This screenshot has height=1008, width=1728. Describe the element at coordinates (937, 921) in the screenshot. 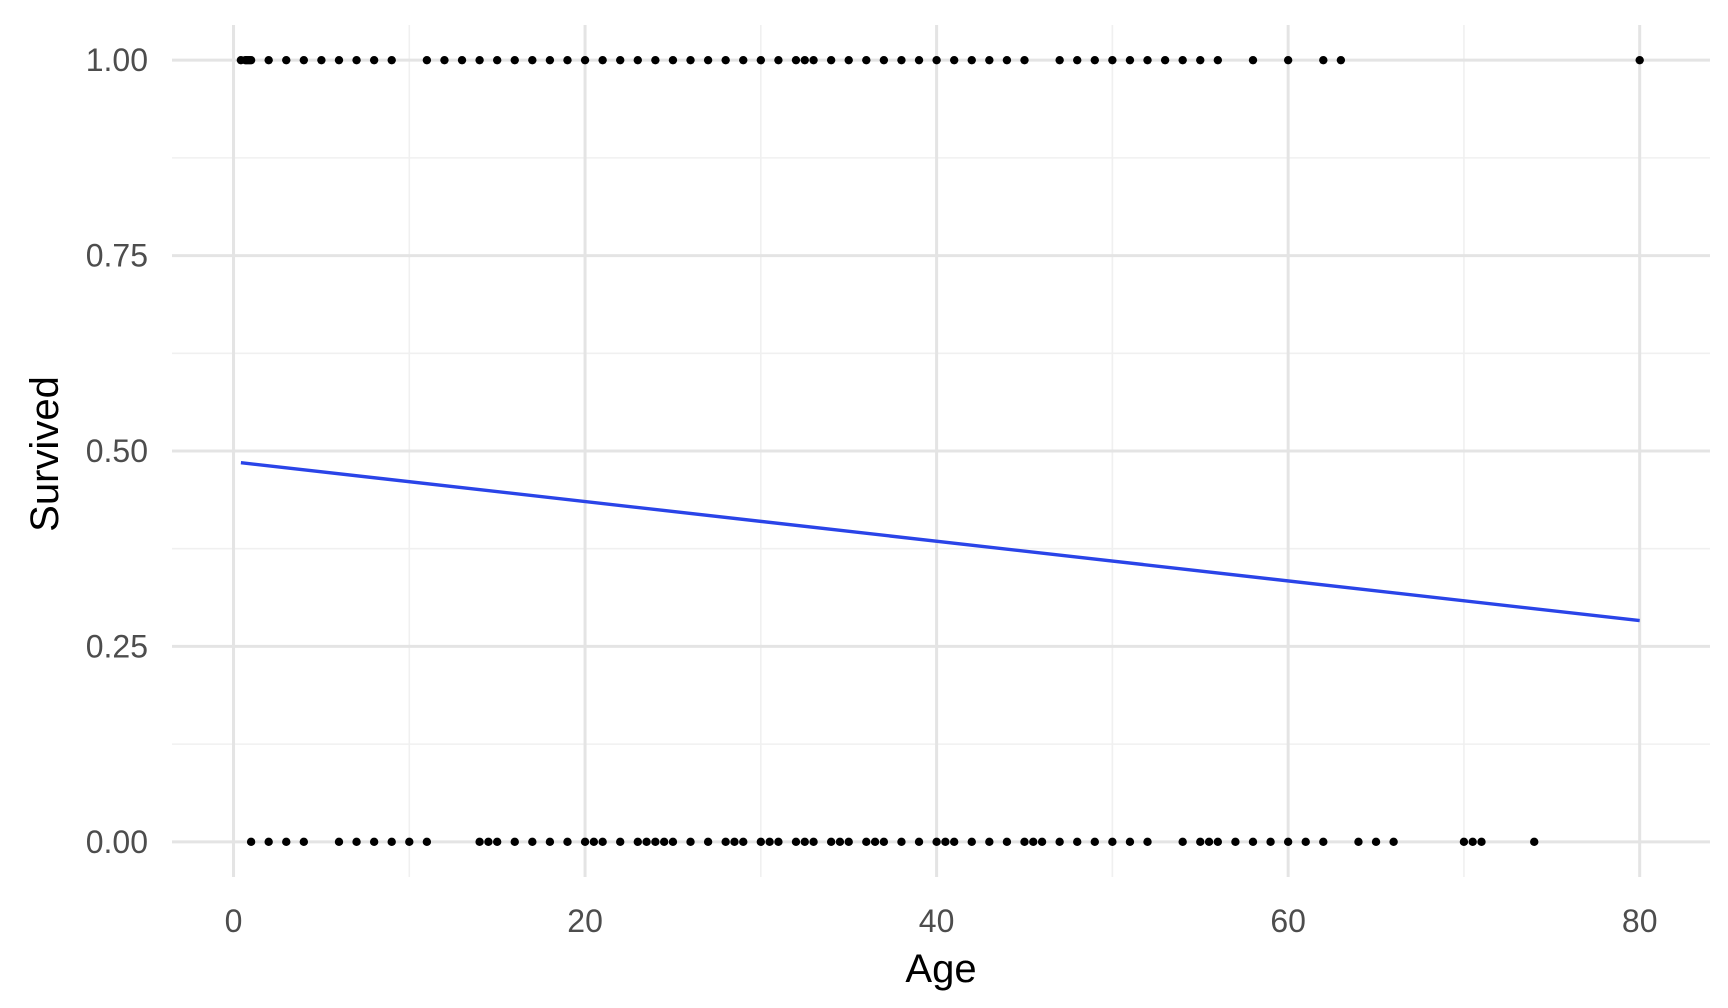

I see `x-tick-label: 40` at that location.